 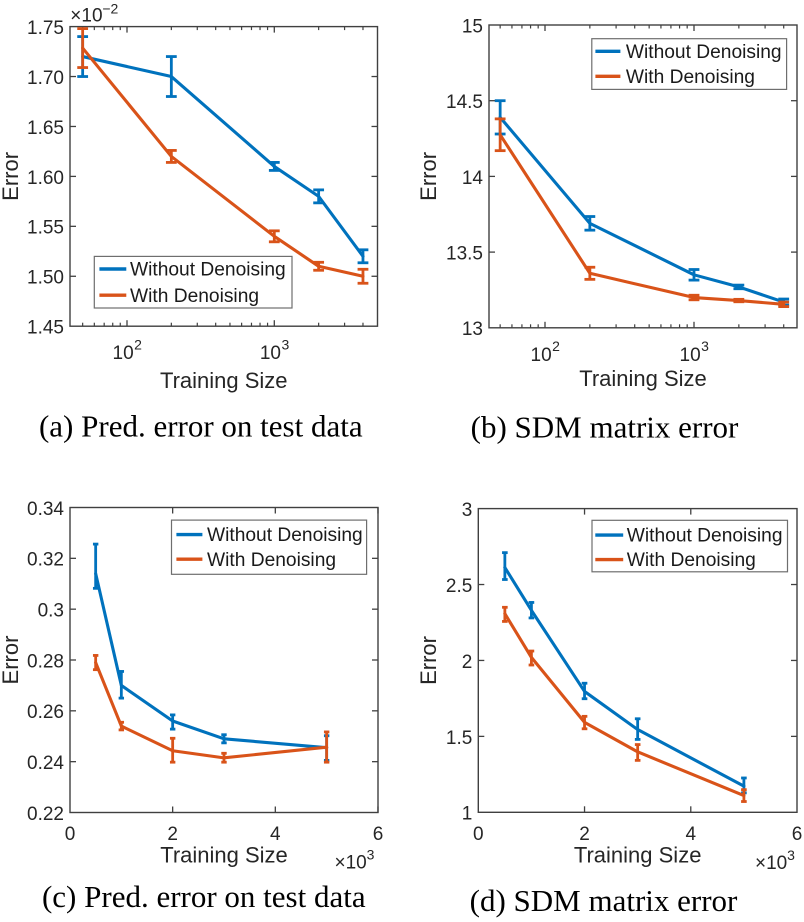 I want to click on svg-text: (c) Pred. error on test data, so click(x=204, y=896).